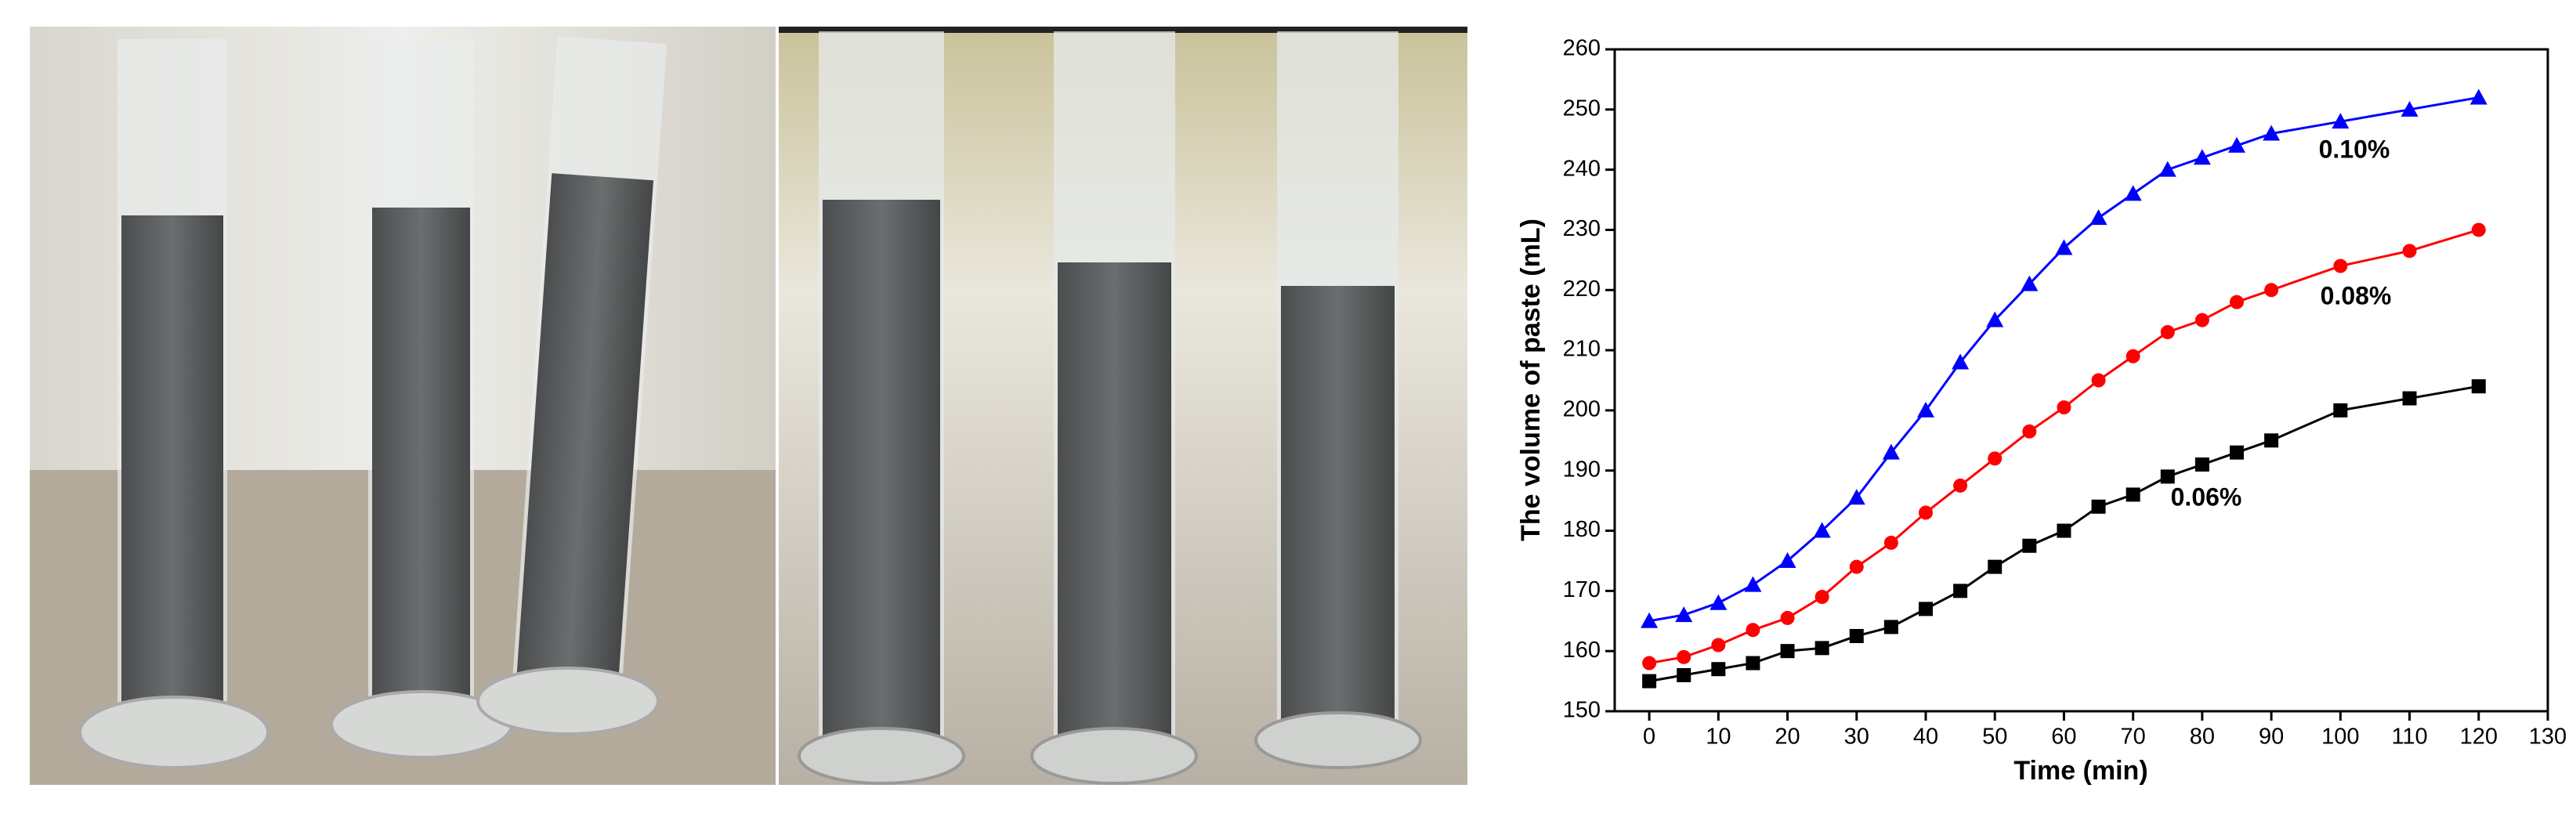 This screenshot has height=835, width=2576. Describe the element at coordinates (1582, 710) in the screenshot. I see `y-tick-label: 150` at that location.